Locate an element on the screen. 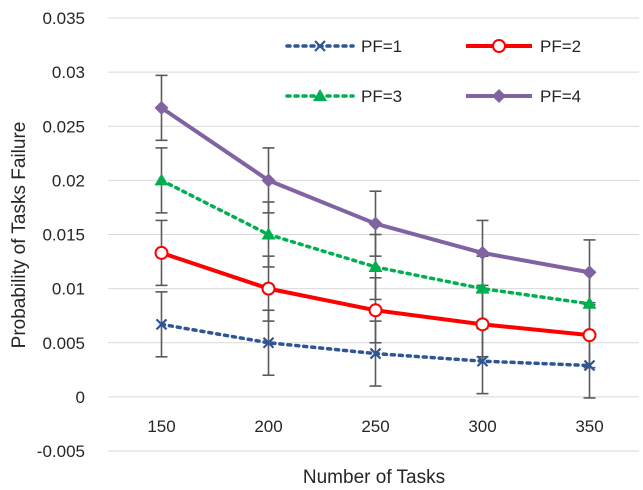  x-tick-label: 350 is located at coordinates (589, 426).